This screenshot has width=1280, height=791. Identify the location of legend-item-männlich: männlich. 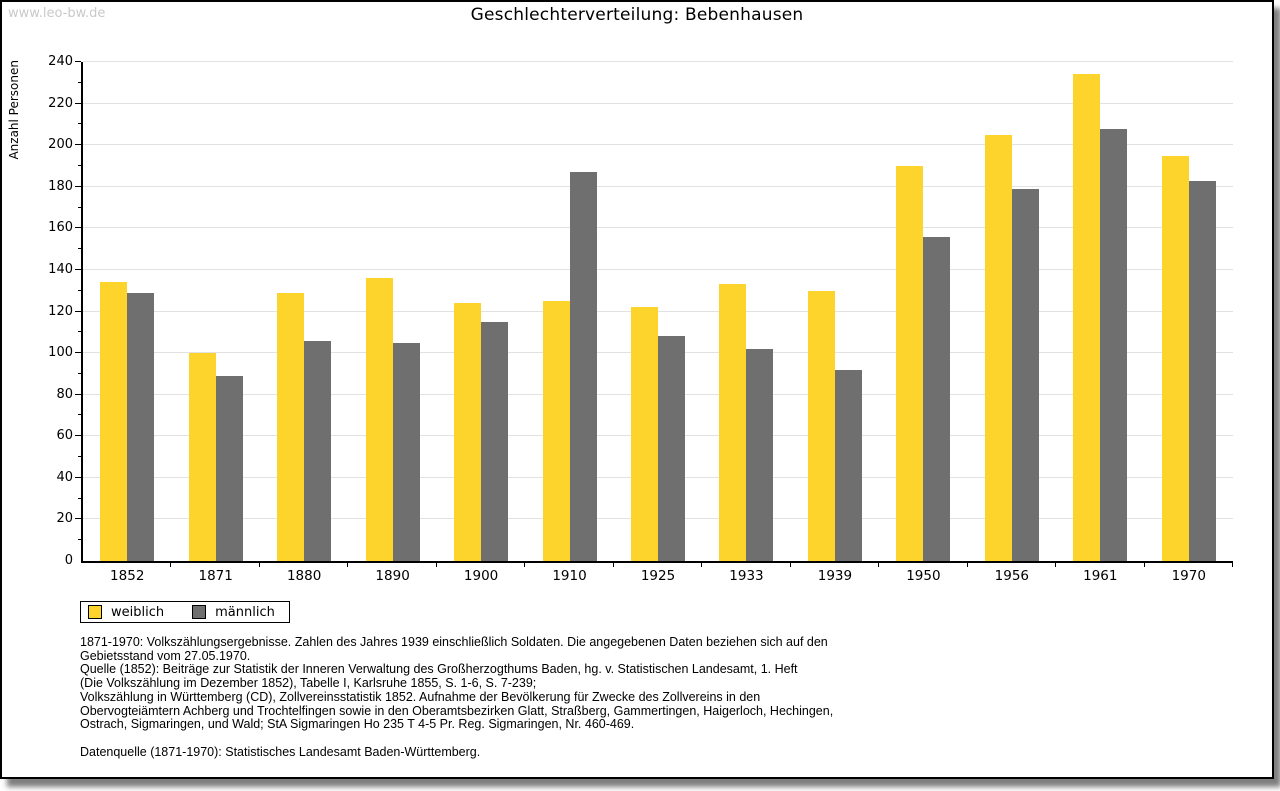
(233, 612).